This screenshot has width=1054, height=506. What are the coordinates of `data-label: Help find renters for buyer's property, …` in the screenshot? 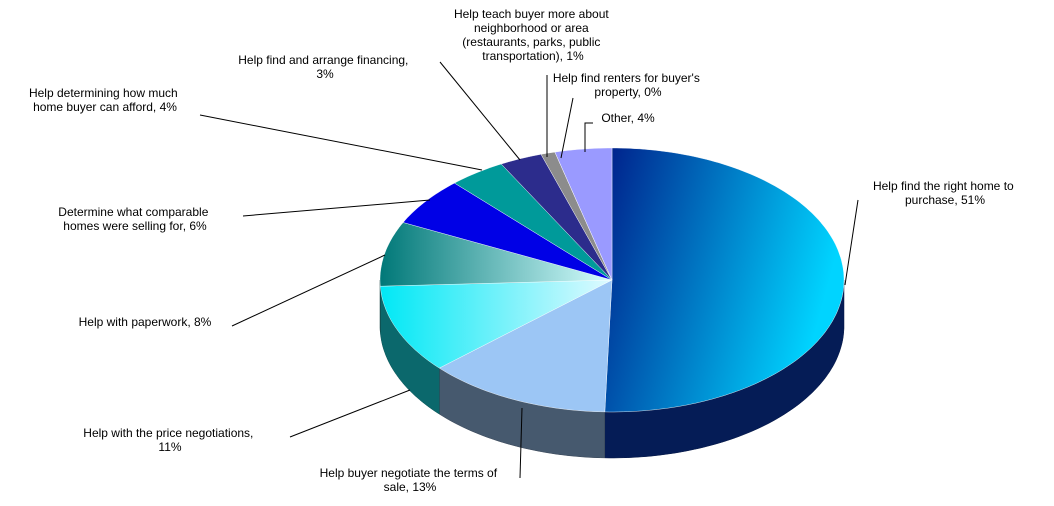 It's located at (628, 85).